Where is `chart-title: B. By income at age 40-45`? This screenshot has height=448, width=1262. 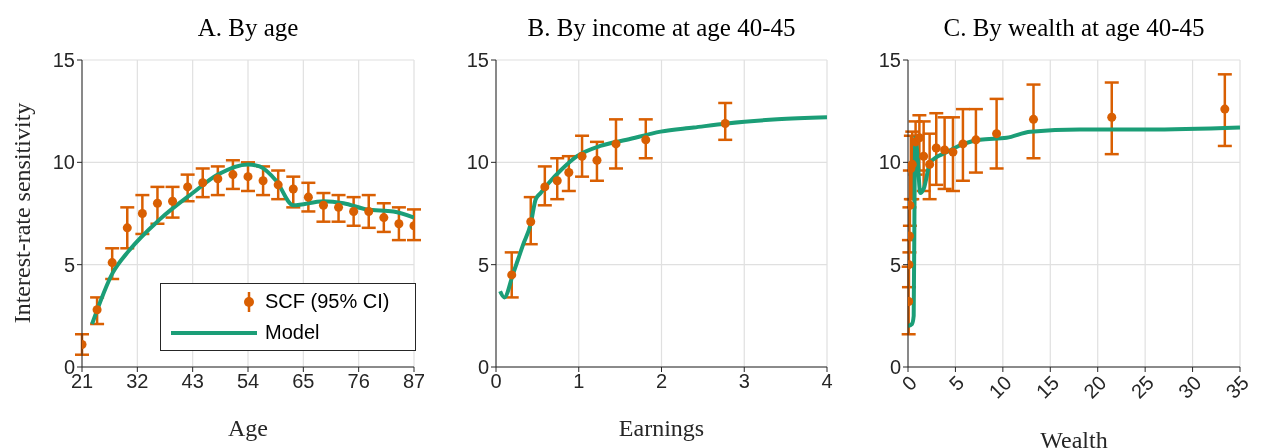
chart-title: B. By income at age 40-45 is located at coordinates (661, 28).